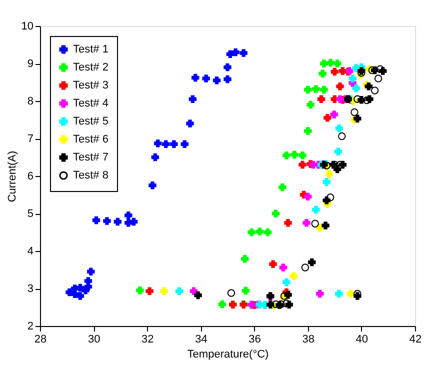  I want to click on x-tick-label: 42, so click(415, 340).